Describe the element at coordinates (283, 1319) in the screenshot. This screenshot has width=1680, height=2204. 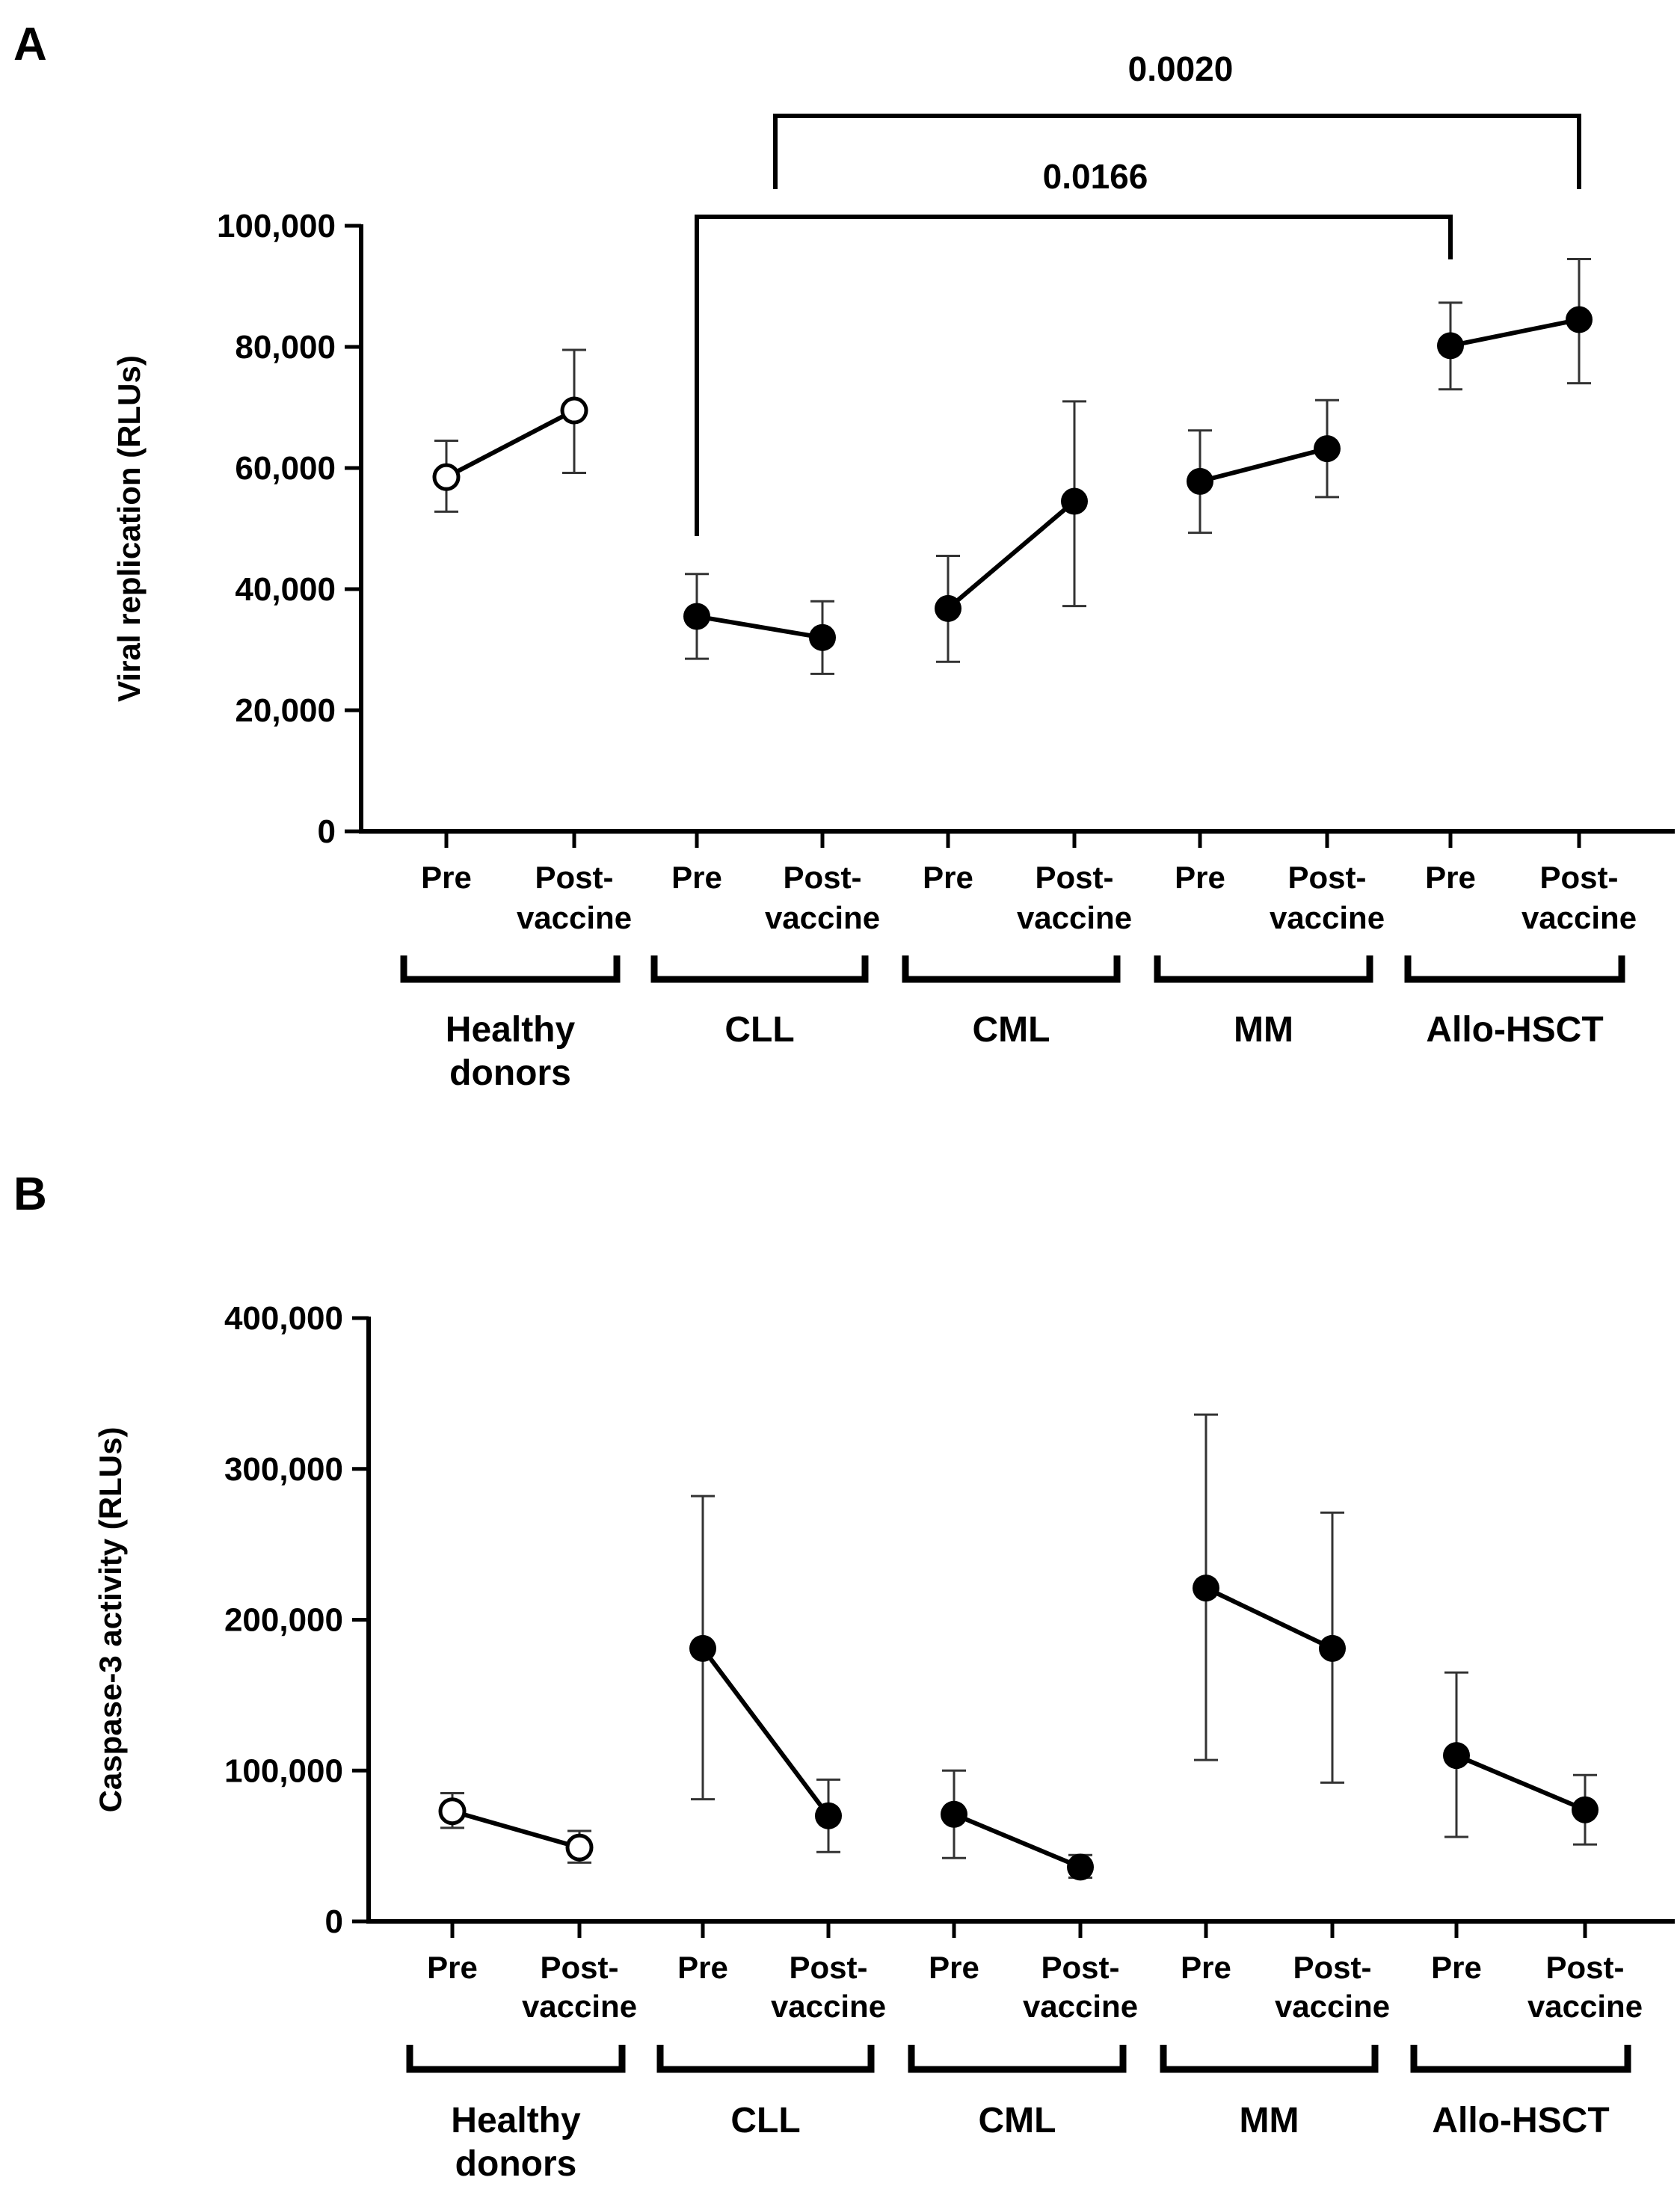
I see `y-tick-label: 400,000` at that location.